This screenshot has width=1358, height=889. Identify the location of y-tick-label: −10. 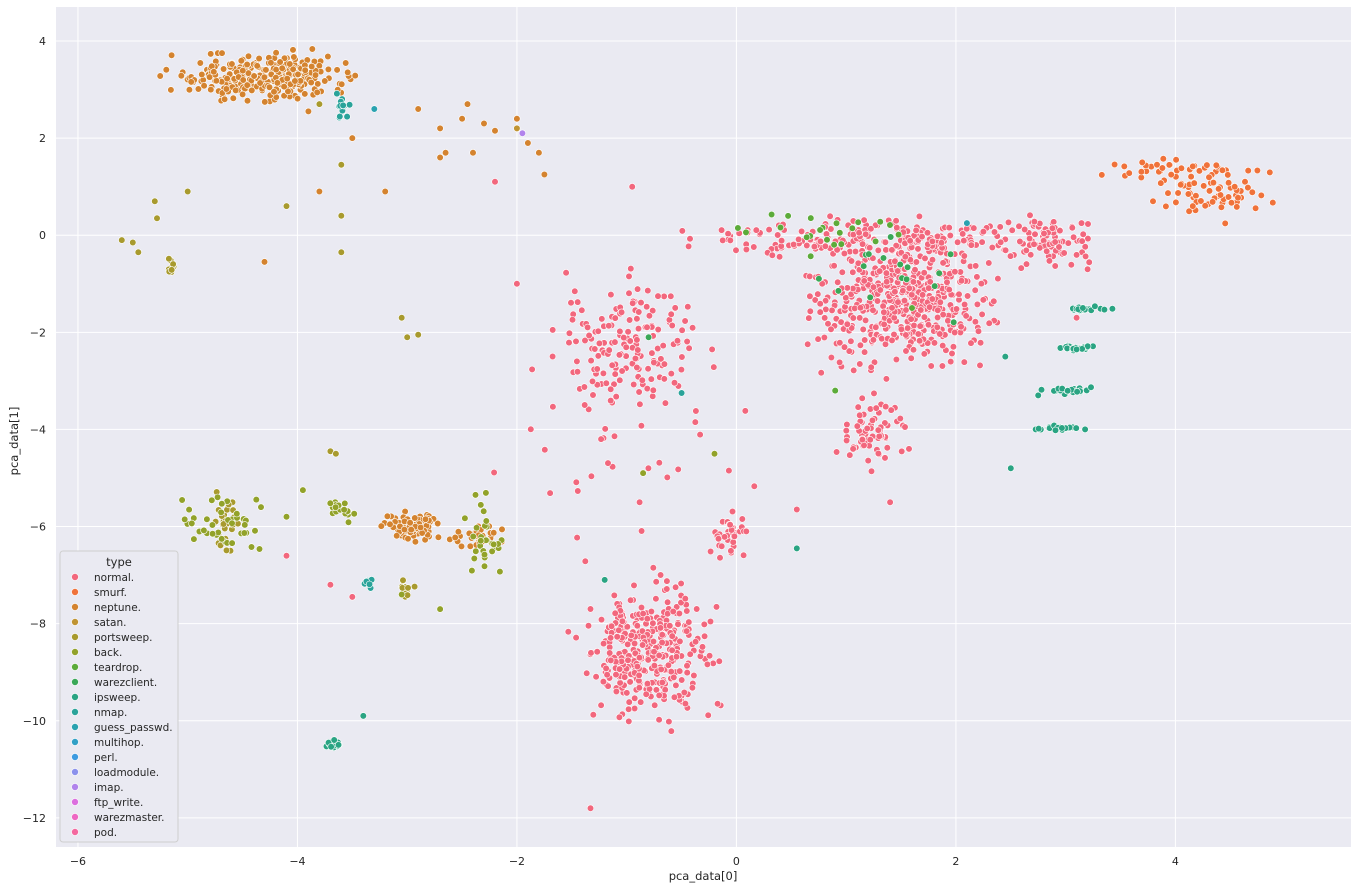
(34, 721).